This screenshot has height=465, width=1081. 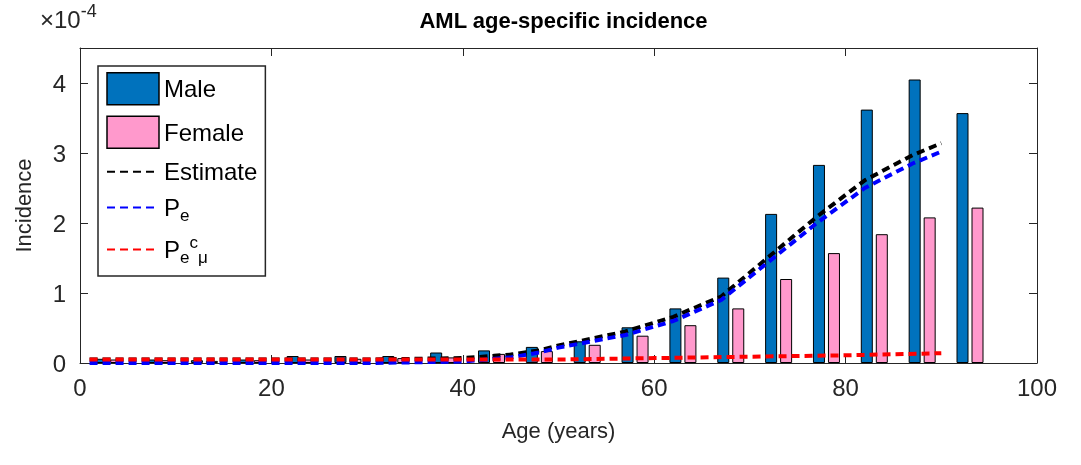 What do you see at coordinates (211, 172) in the screenshot?
I see `legend-label: Estimate` at bounding box center [211, 172].